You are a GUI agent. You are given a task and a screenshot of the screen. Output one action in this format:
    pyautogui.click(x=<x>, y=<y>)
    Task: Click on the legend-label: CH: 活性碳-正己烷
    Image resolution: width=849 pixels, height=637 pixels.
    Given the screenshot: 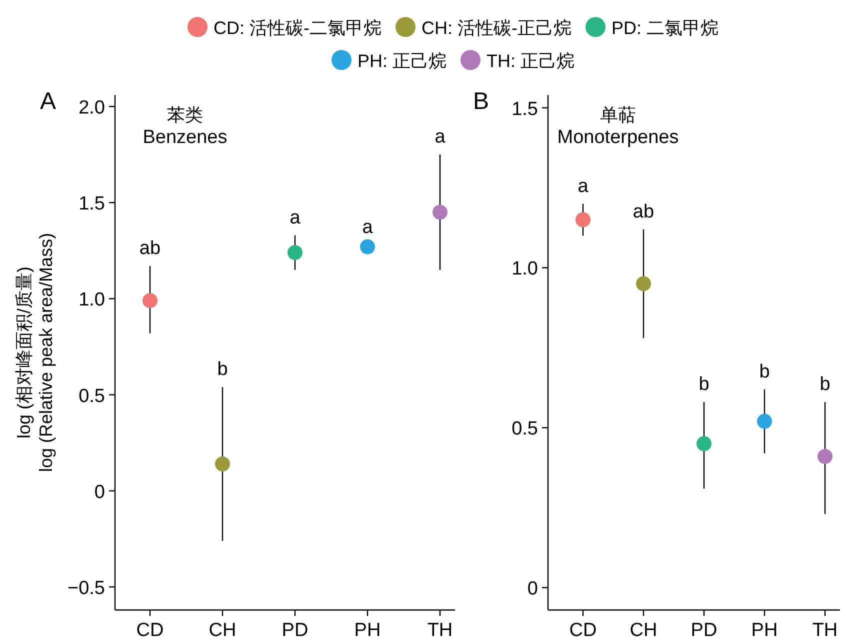 What is the action you would take?
    pyautogui.click(x=496, y=28)
    